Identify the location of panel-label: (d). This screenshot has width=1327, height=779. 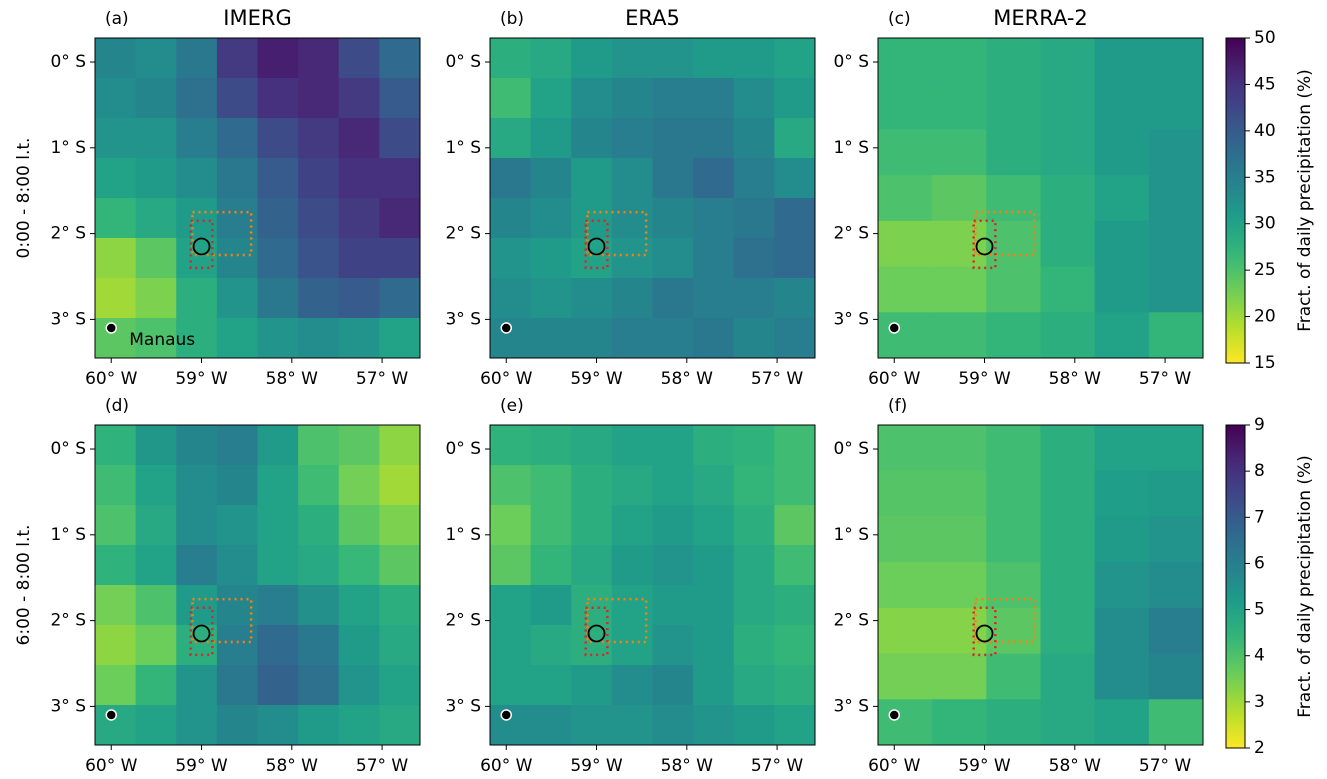
(117, 406).